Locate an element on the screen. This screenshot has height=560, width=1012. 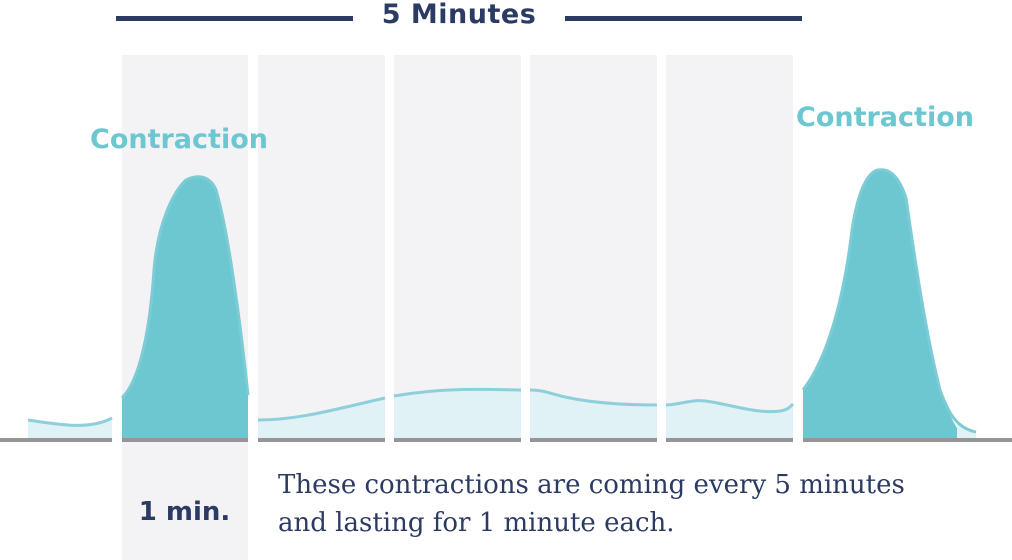
duration-bracket-left is located at coordinates (234, 18).